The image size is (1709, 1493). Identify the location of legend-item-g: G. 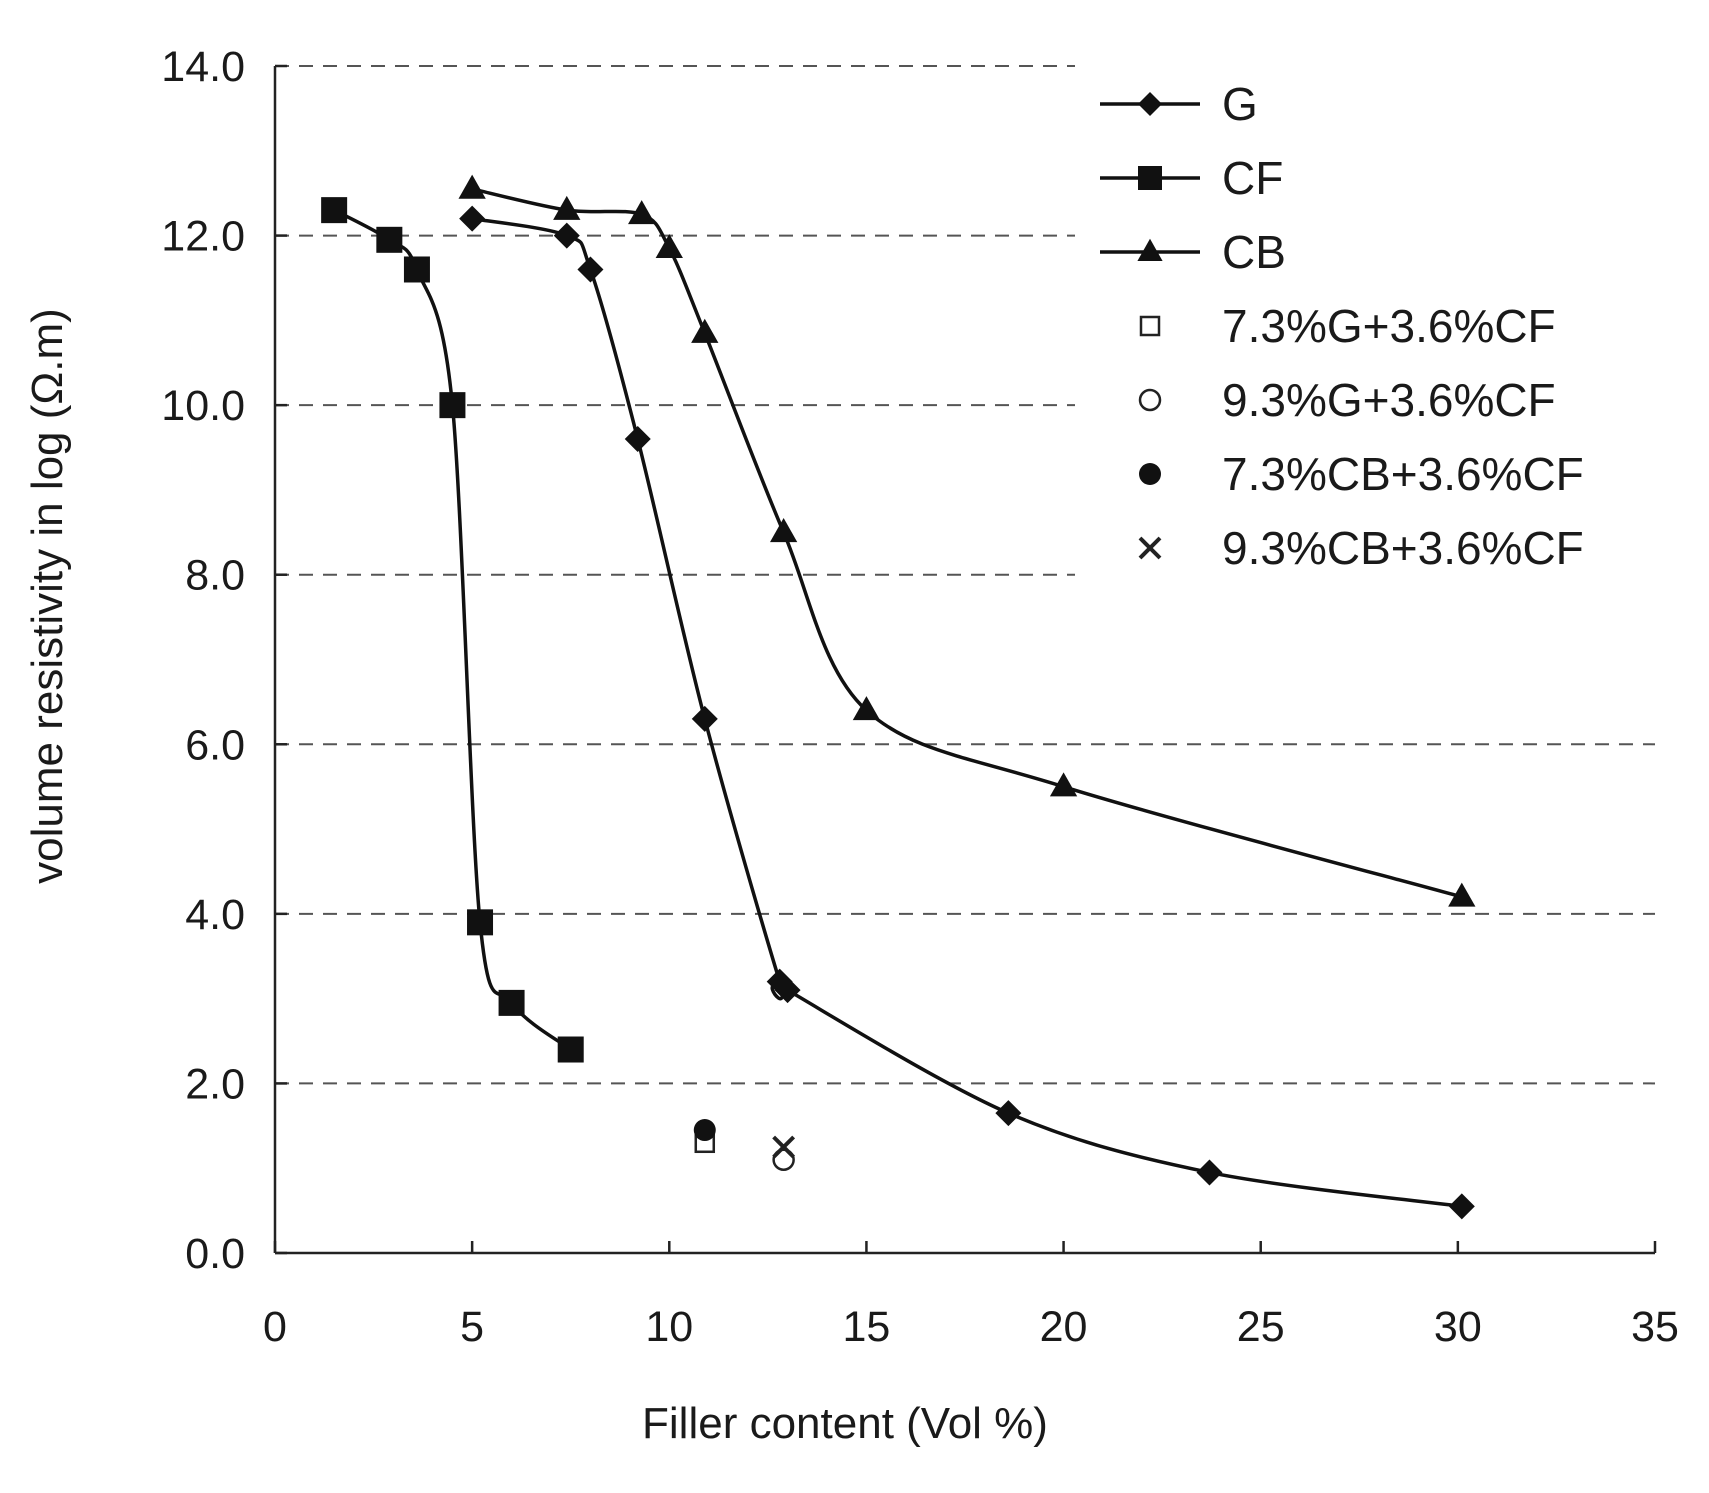
(1179, 104).